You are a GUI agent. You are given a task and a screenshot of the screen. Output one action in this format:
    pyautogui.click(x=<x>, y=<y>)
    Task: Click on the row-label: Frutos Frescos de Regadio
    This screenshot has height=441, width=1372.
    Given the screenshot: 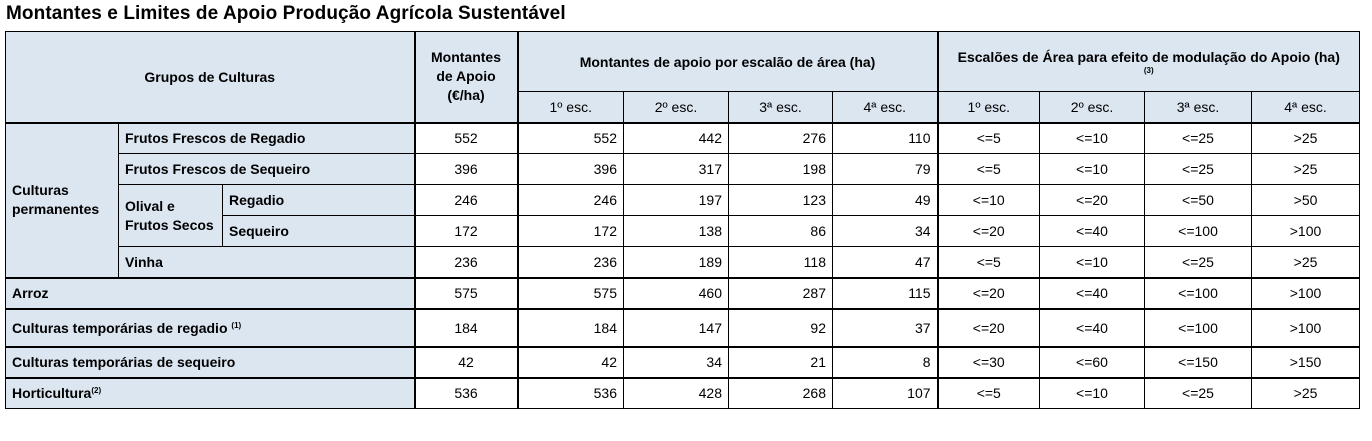 What is the action you would take?
    pyautogui.click(x=267, y=138)
    